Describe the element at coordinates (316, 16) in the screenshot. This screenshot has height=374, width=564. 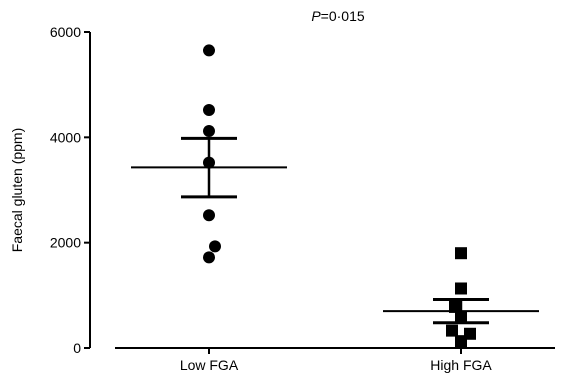
I see `p-value-symbol: P` at that location.